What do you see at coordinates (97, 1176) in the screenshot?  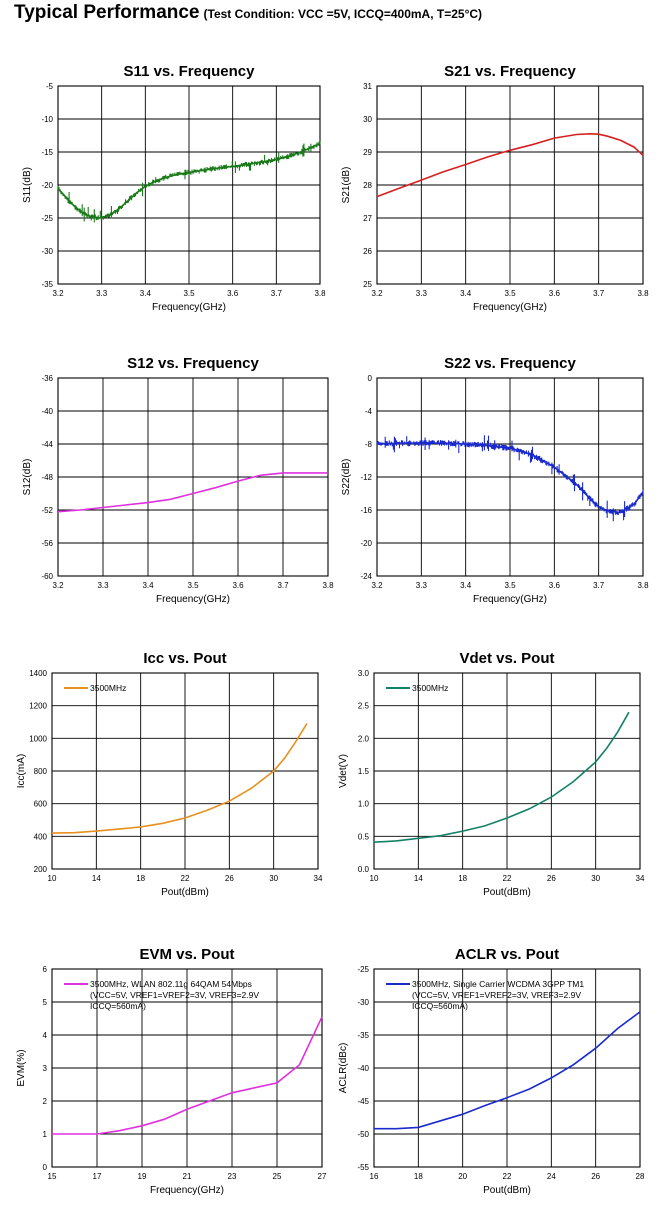 I see `x-tick-label: 17` at bounding box center [97, 1176].